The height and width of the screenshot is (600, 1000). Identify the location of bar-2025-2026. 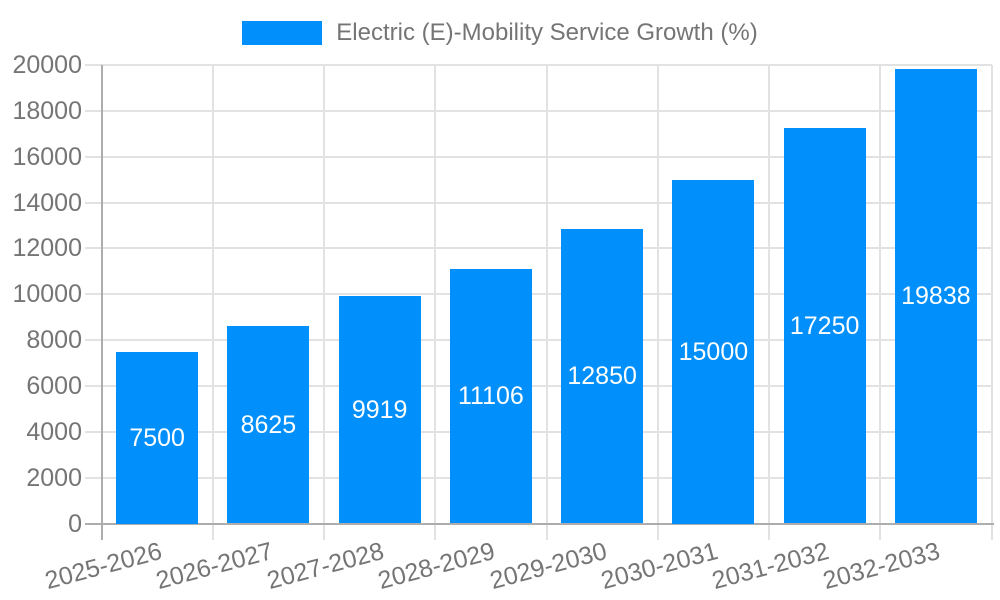
(157, 437).